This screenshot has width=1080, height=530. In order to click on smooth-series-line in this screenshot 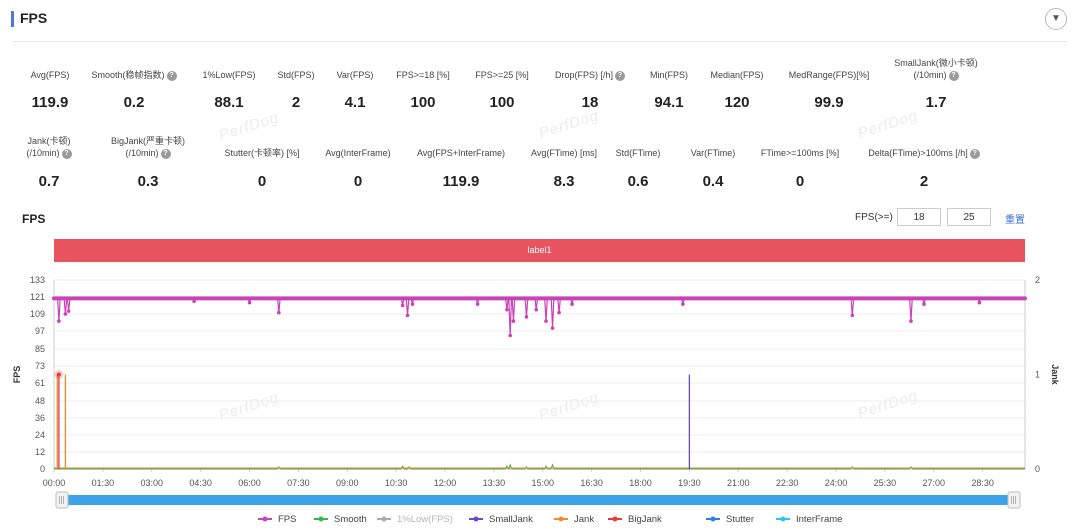, I will do `click(539, 467)`.